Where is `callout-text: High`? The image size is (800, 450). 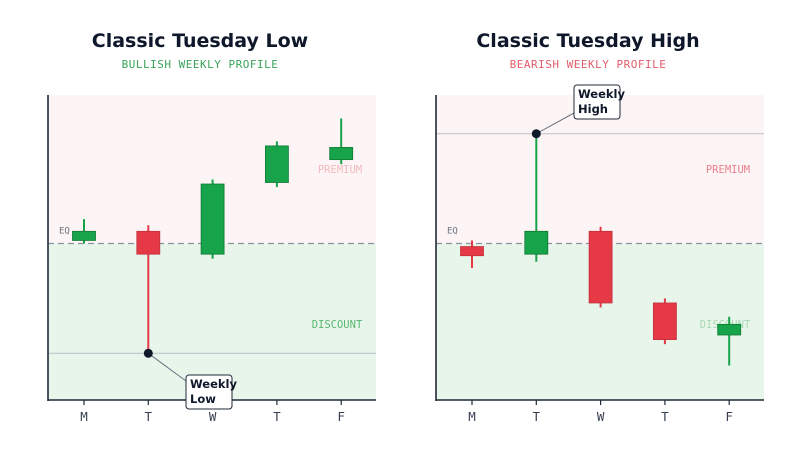
callout-text: High is located at coordinates (593, 109).